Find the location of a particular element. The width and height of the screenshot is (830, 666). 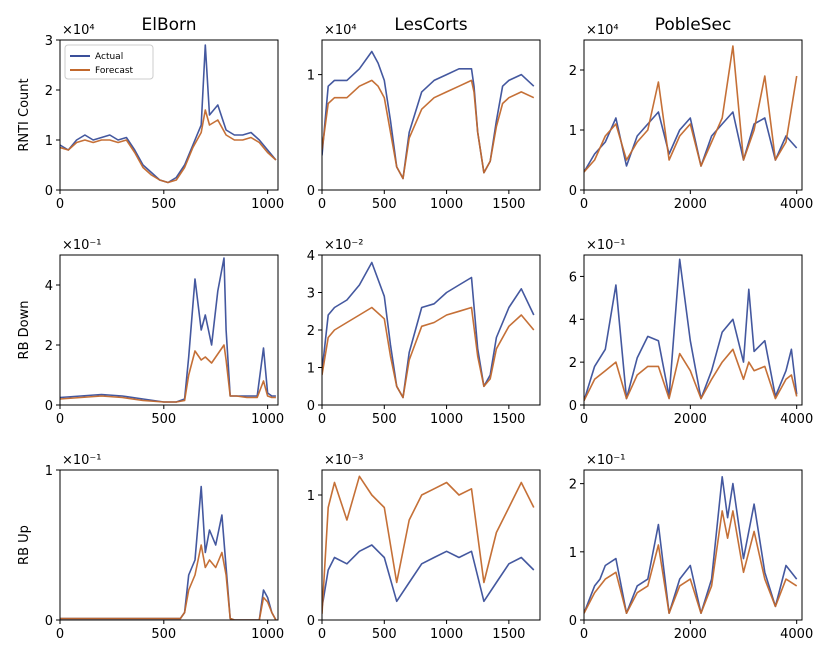

panel-6: 0 500 1000 0 1 ×10⁻¹ is located at coordinates (164, 547).